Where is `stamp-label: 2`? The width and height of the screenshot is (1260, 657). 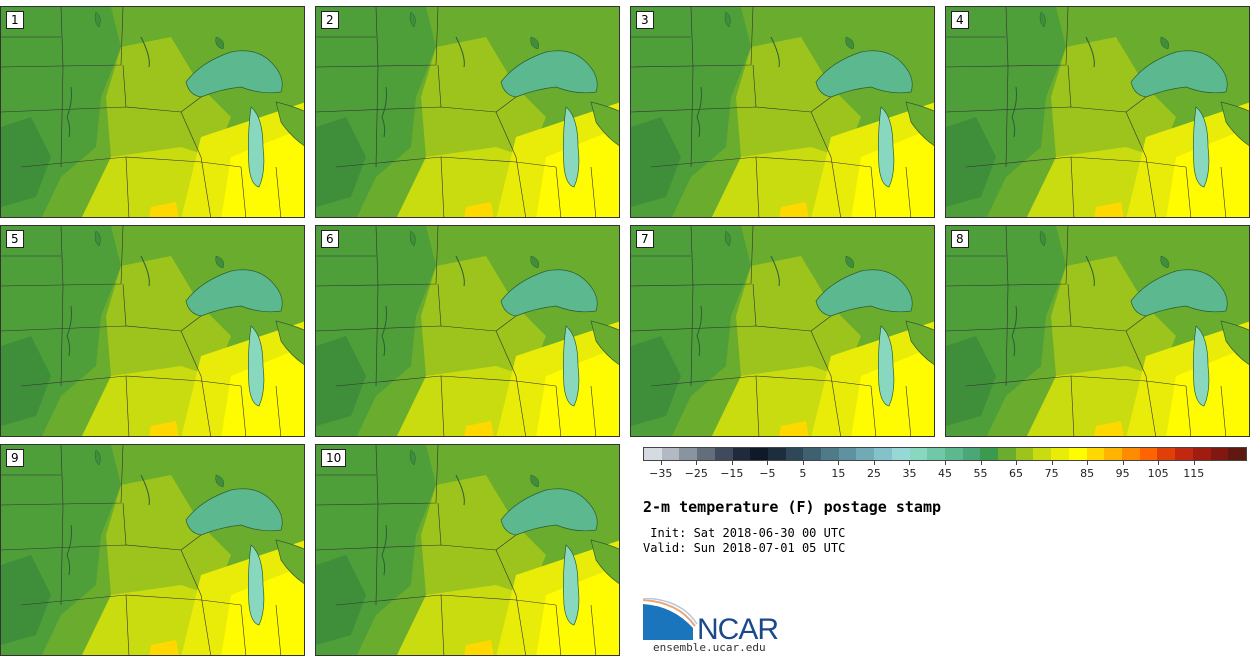
stamp-label: 2 is located at coordinates (330, 20).